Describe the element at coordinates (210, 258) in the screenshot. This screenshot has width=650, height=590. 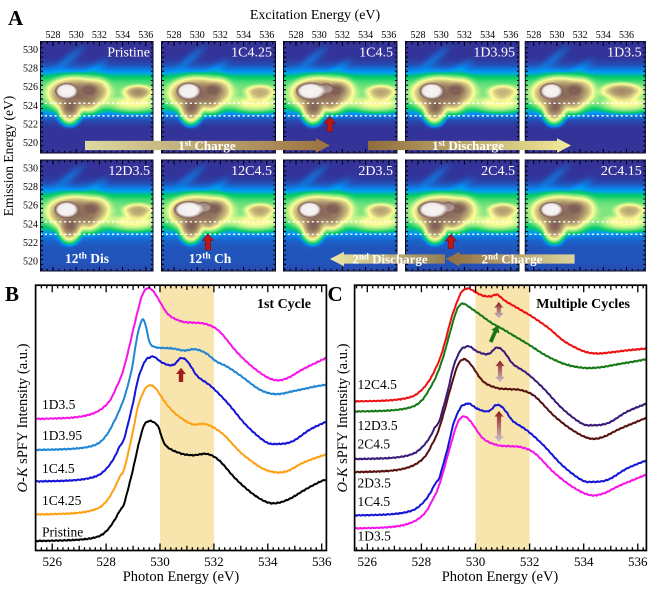
I see `svg-text: 12th Ch` at that location.